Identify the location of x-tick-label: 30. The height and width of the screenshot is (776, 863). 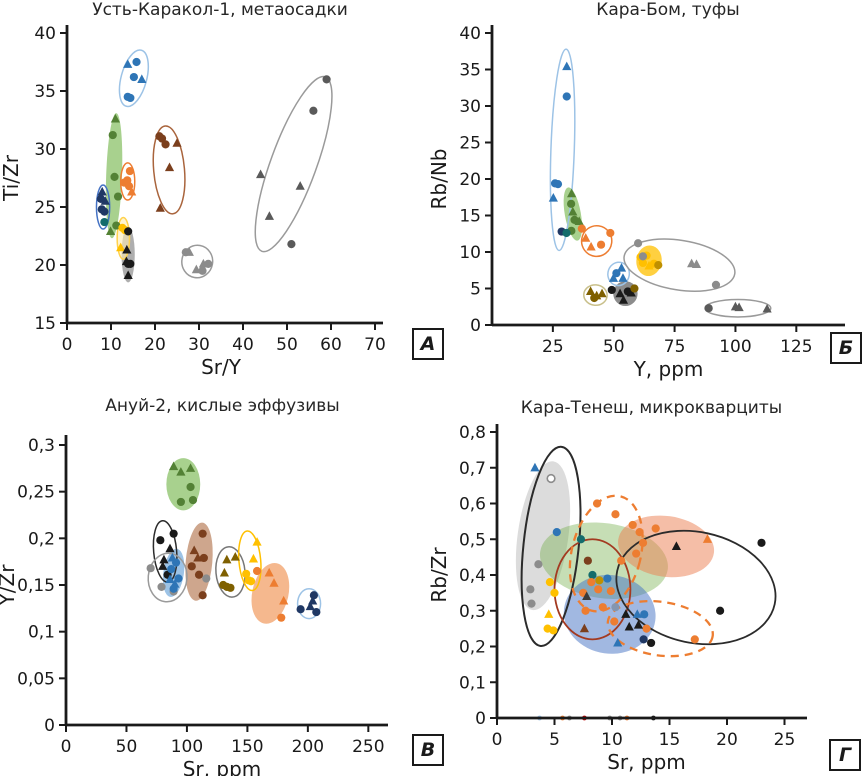
(199, 345).